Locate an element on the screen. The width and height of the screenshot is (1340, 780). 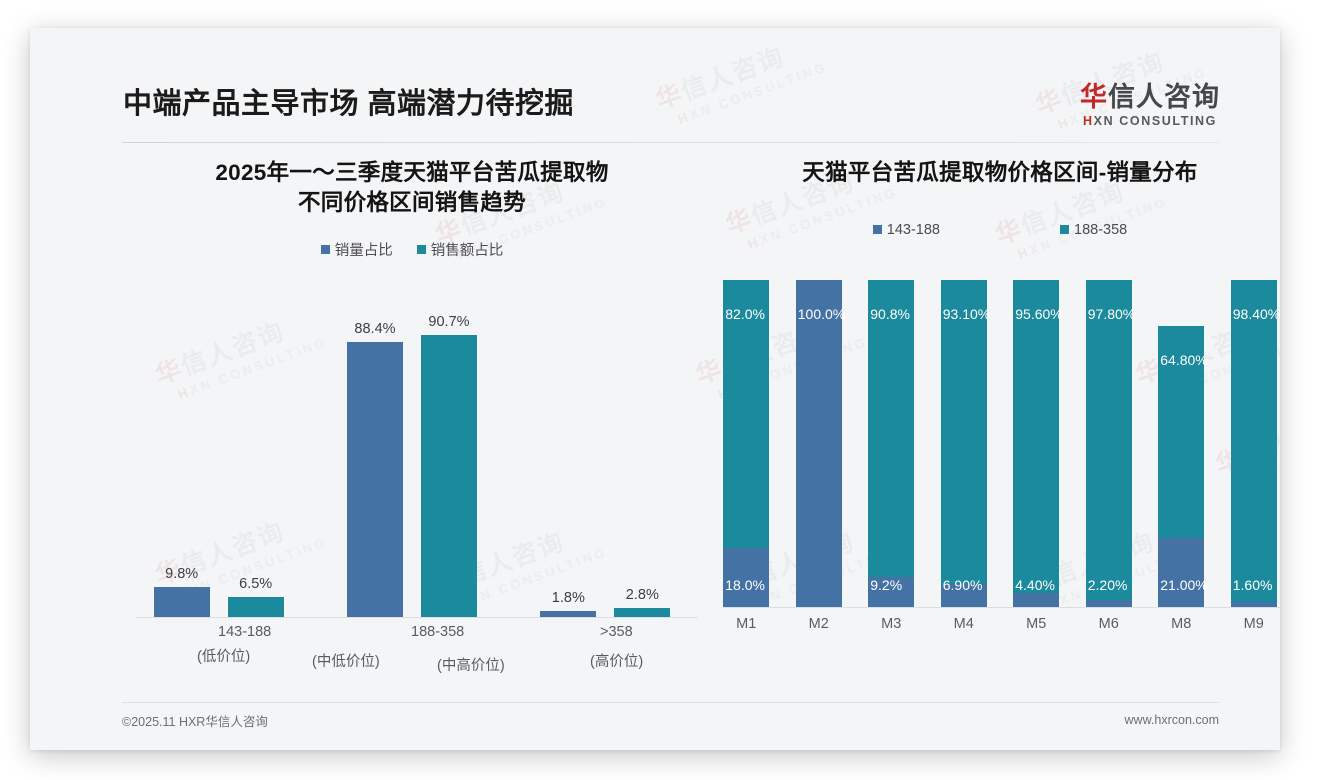
right-chart-x-labels: M1 M2 M3 M4 M5 M6 M8 M9 is located at coordinates (995, 624).